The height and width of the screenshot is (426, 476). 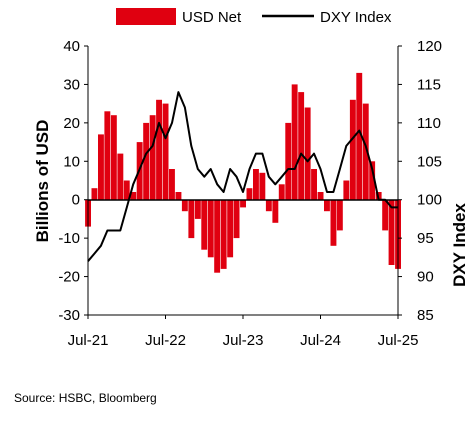 What do you see at coordinates (71, 123) in the screenshot?
I see `left-tick-label: 20` at bounding box center [71, 123].